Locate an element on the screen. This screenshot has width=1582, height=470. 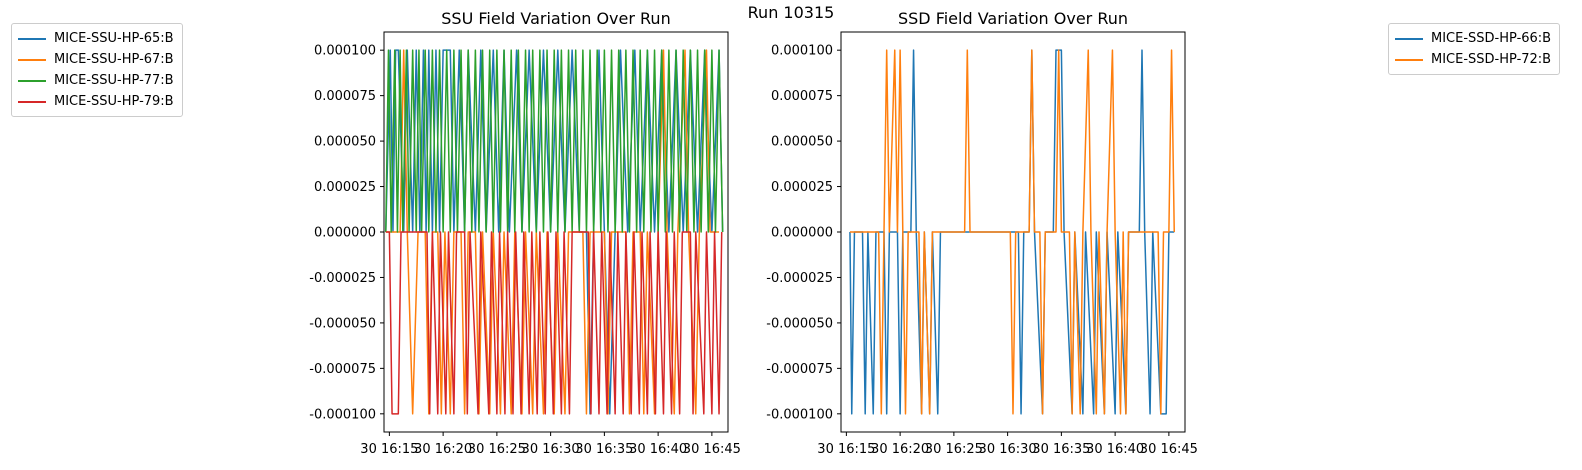
ssd-chart-title: SSD Field Variation Over Run is located at coordinates (1013, 18).